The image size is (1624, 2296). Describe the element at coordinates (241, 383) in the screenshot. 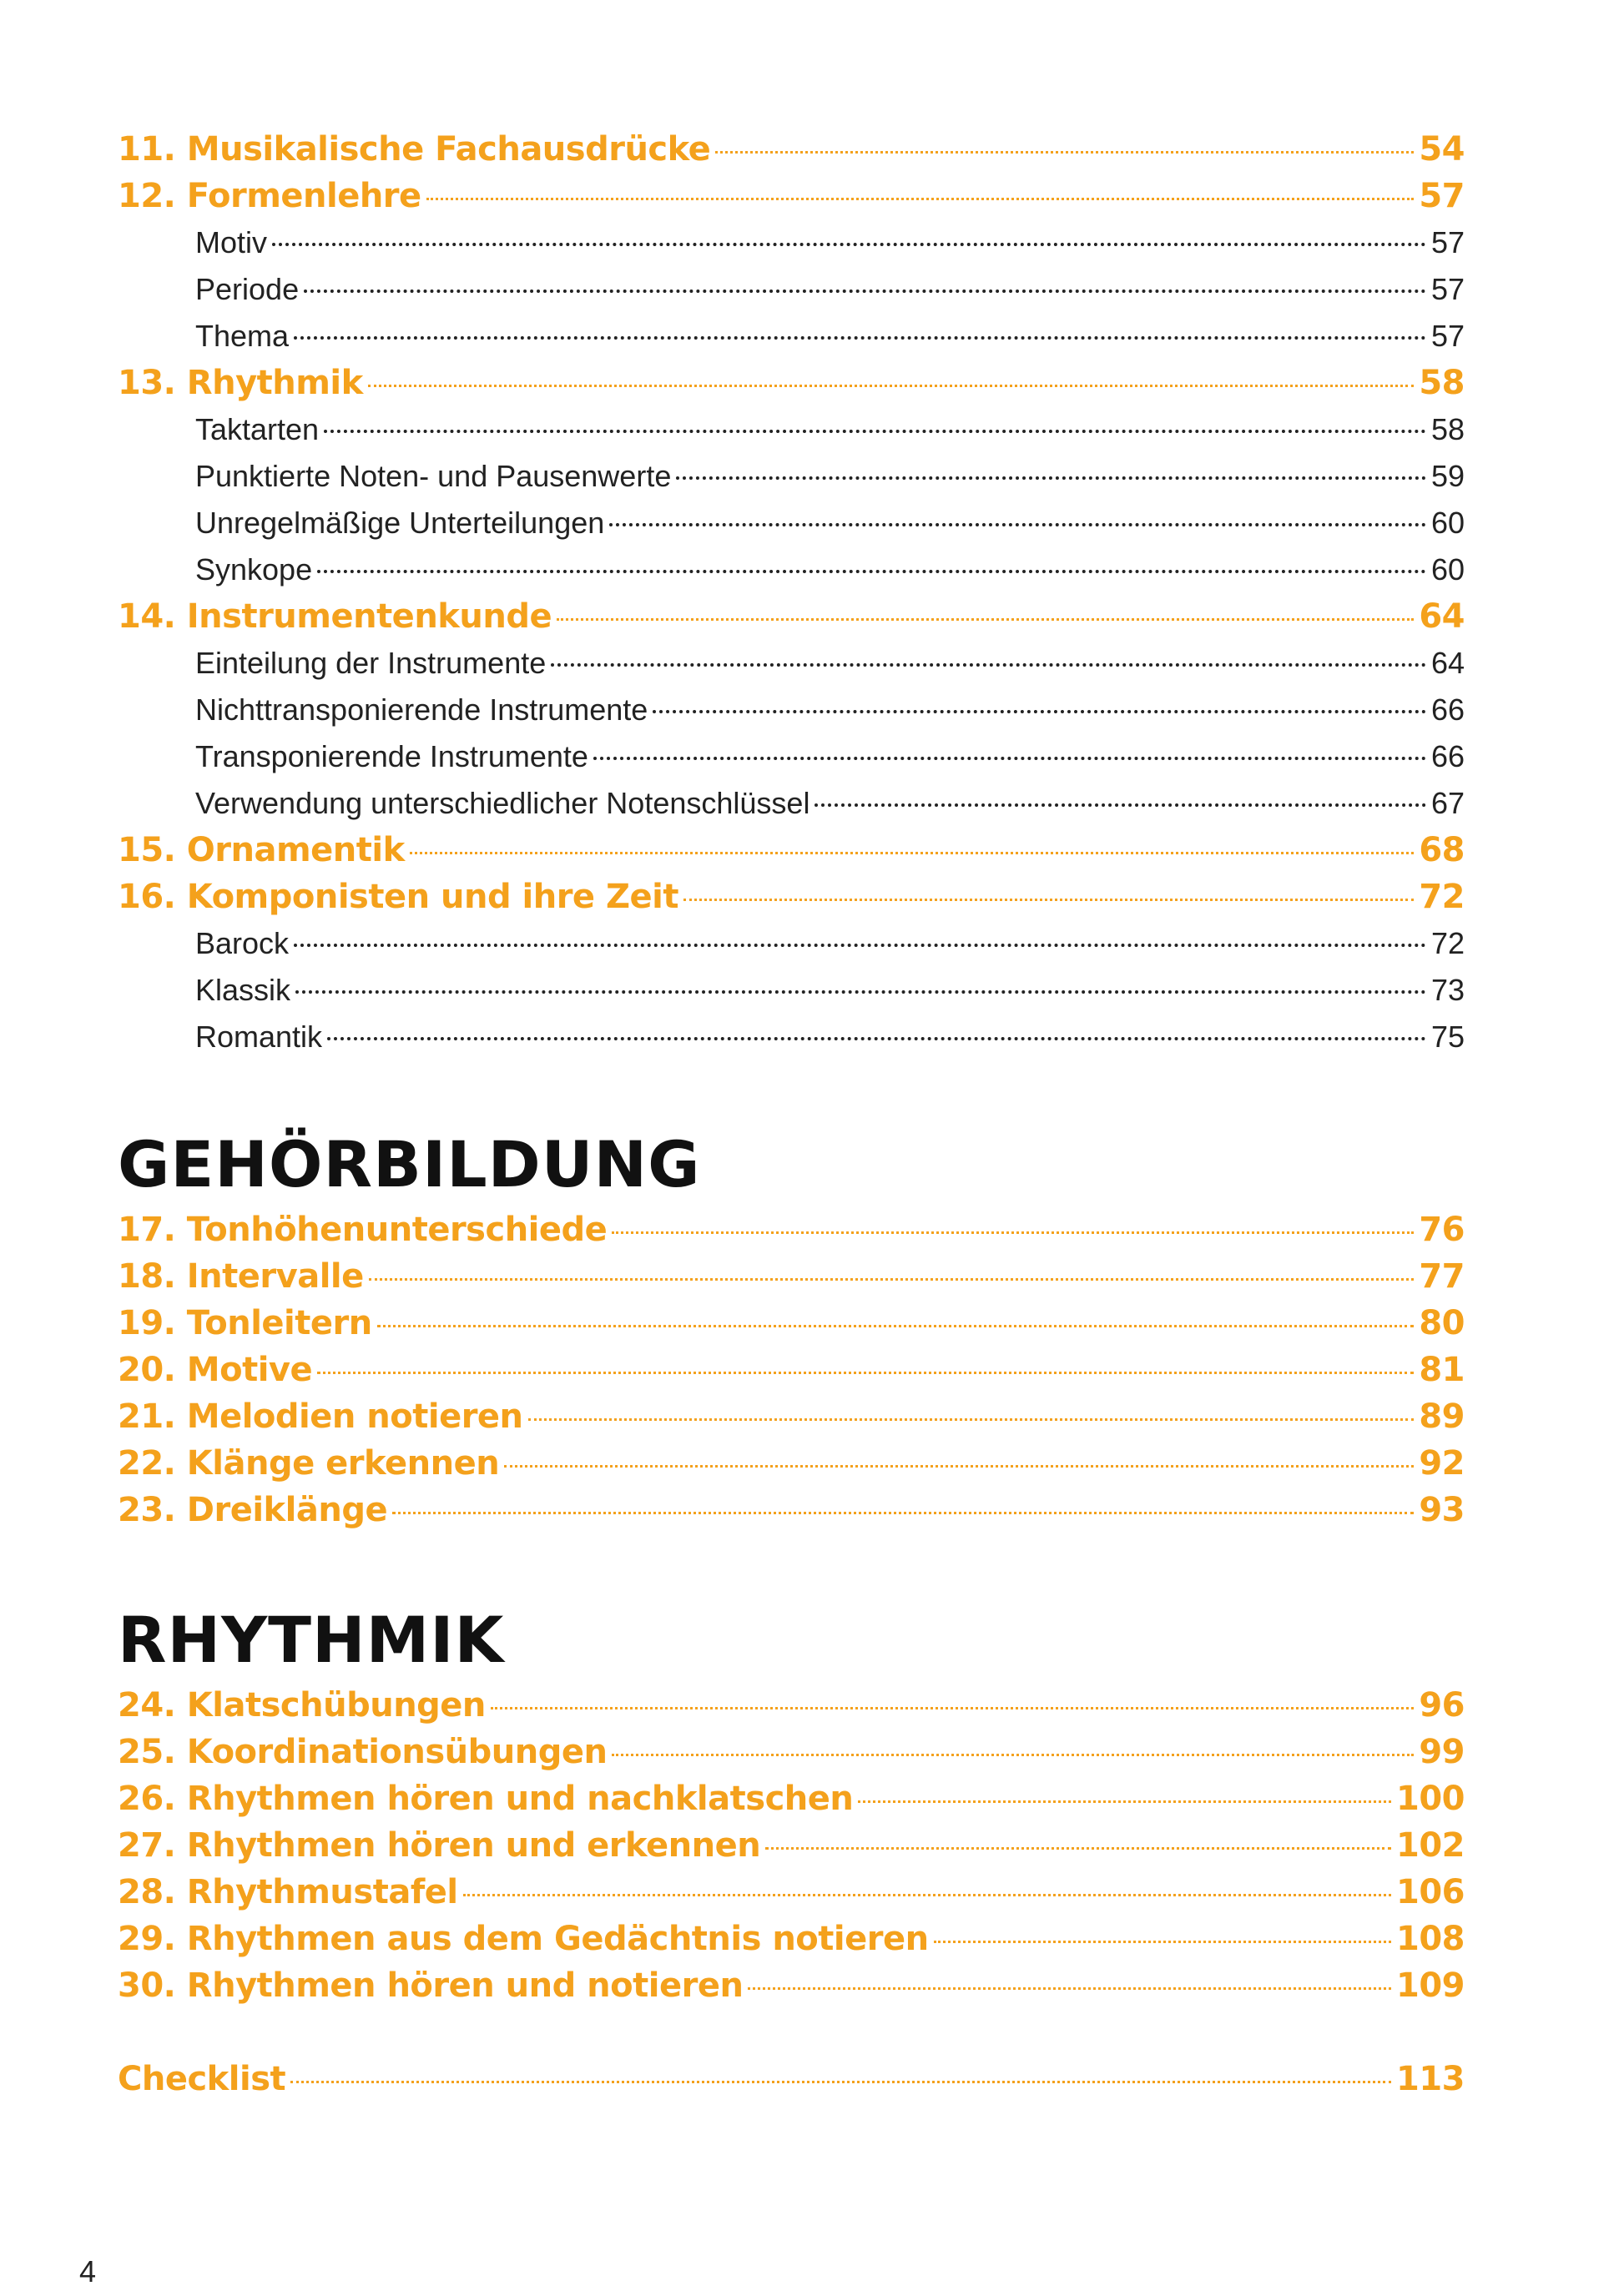

I see `entry-title: 13. Rhythmik` at that location.